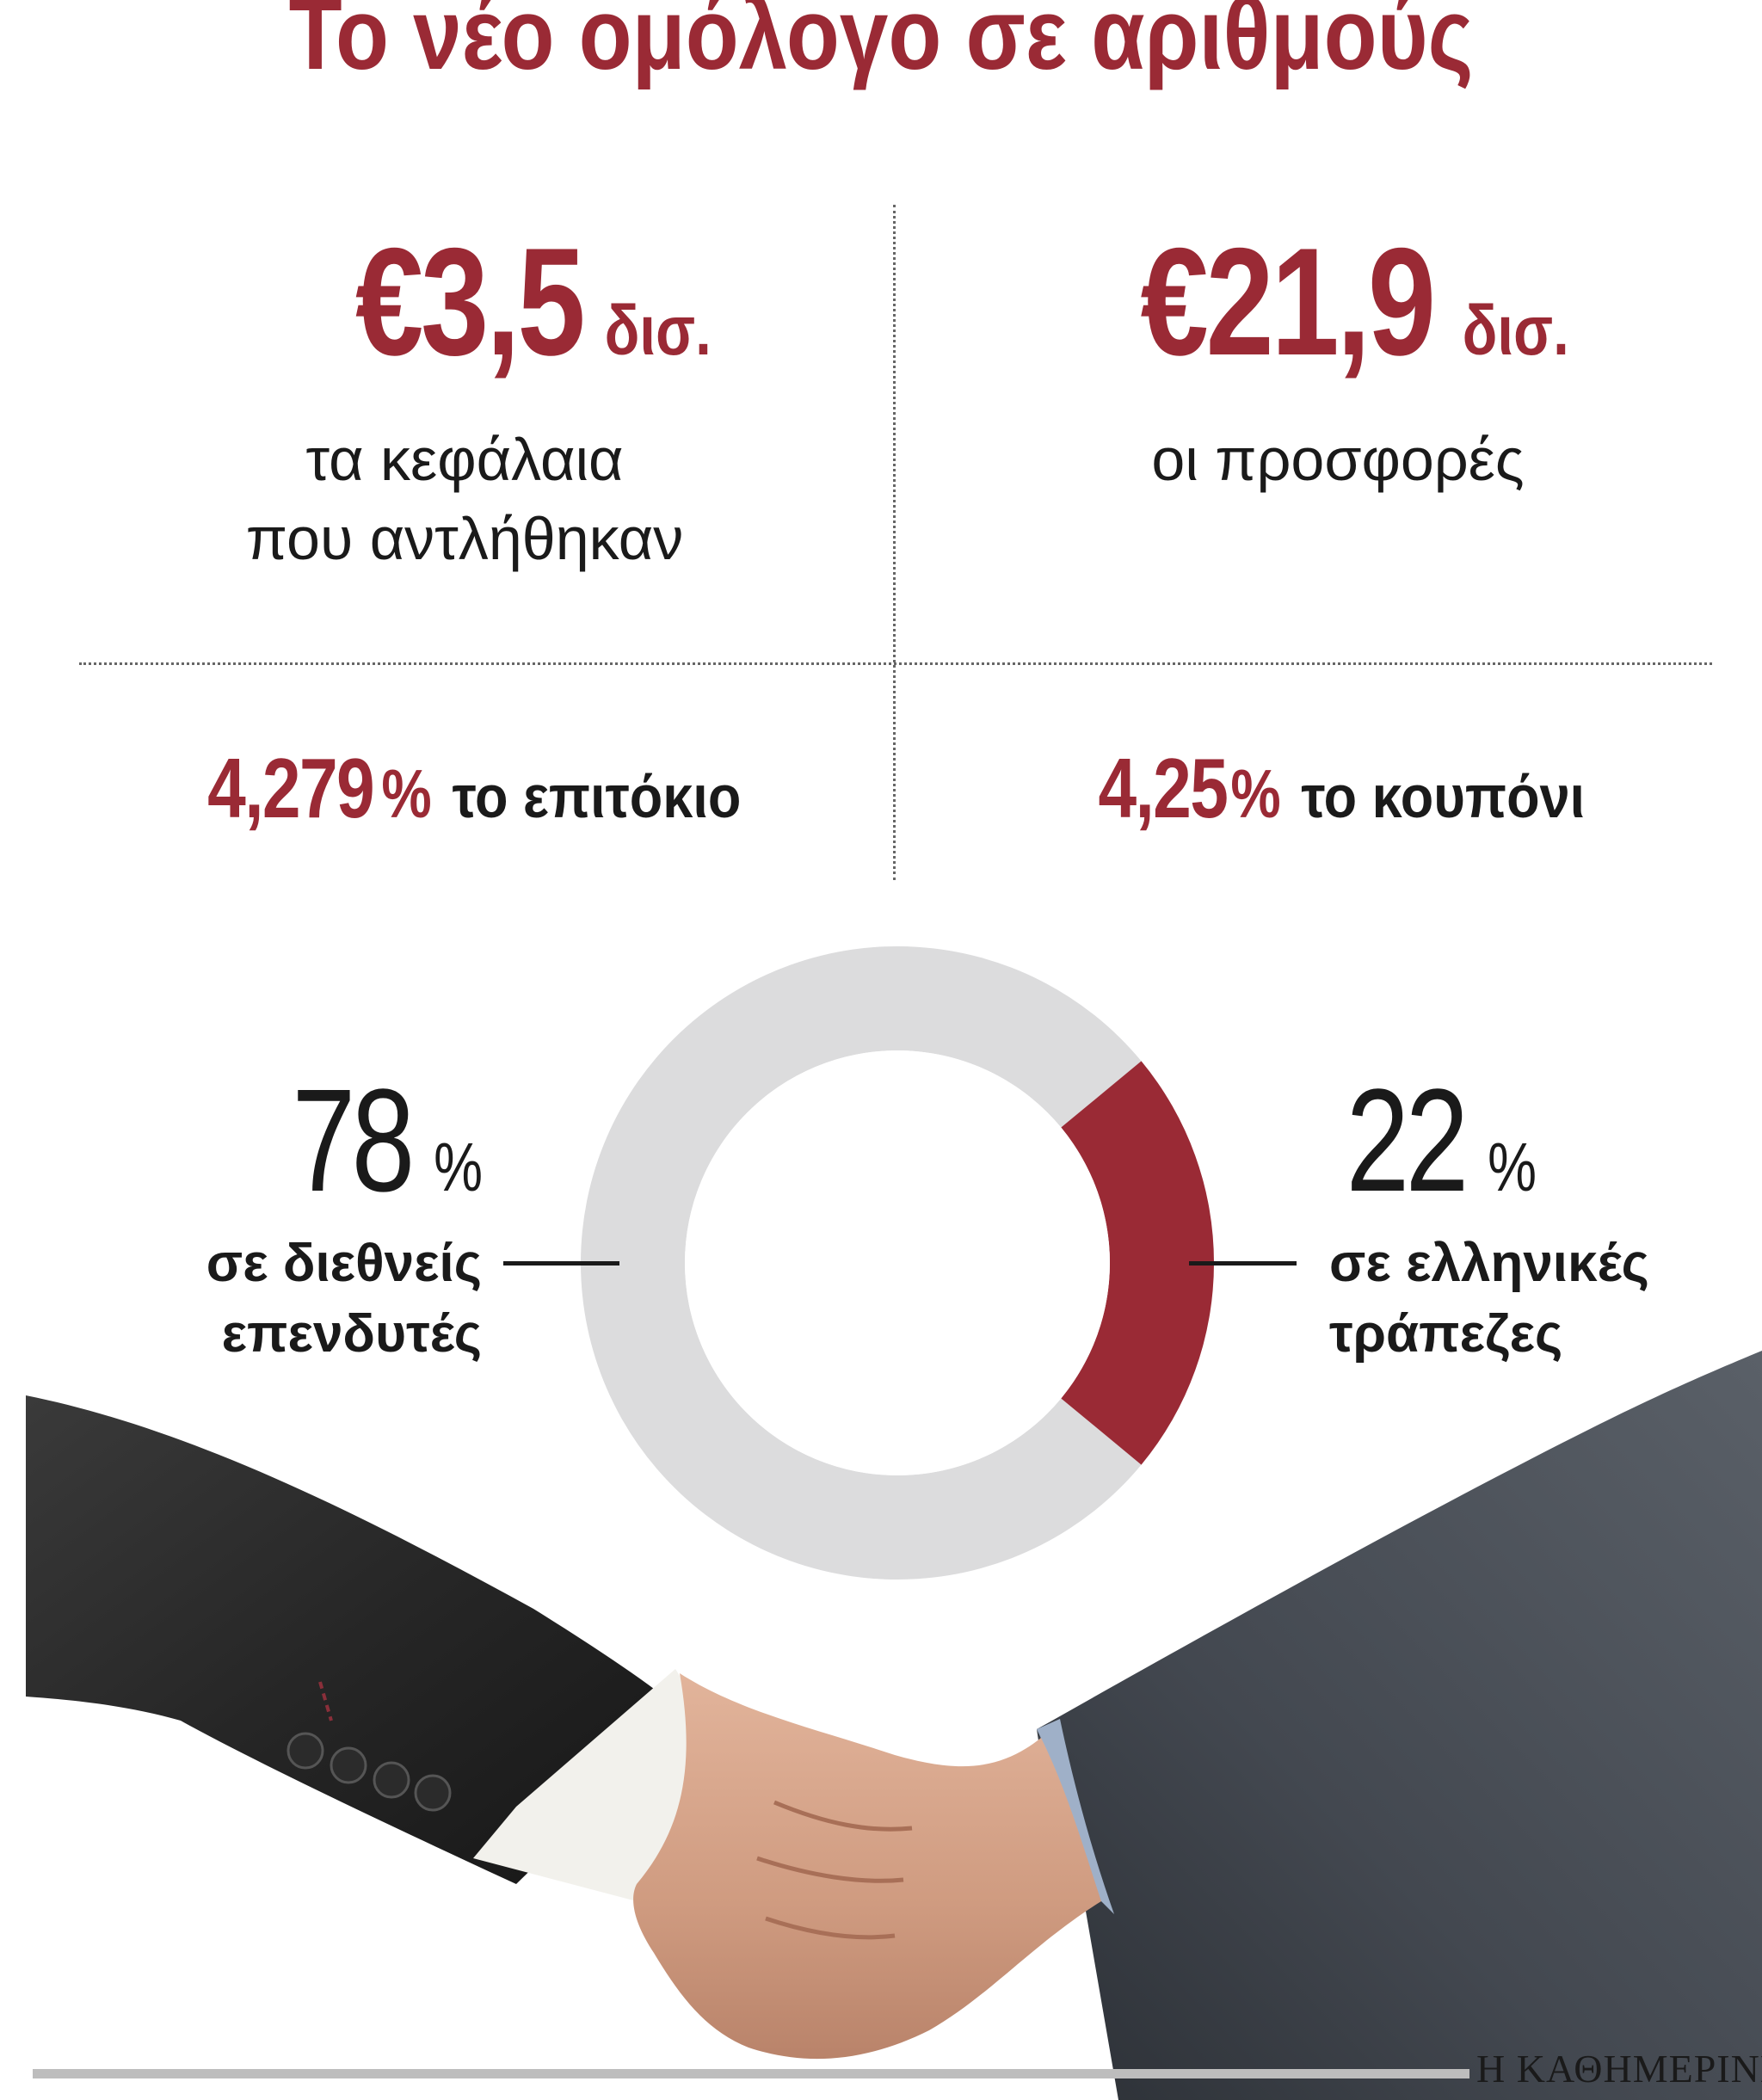  I want to click on stat-coupon-value: 4,25, so click(1163, 788).